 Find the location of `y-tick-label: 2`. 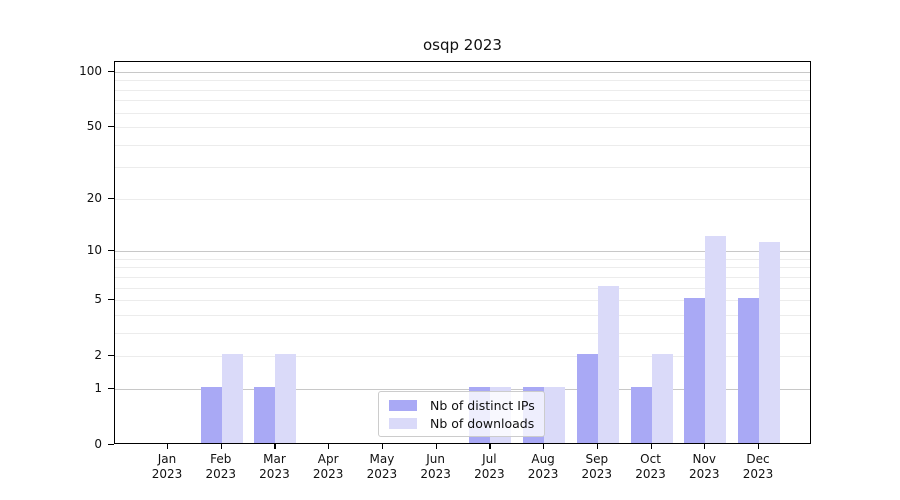

y-tick-label: 2 is located at coordinates (98, 355).